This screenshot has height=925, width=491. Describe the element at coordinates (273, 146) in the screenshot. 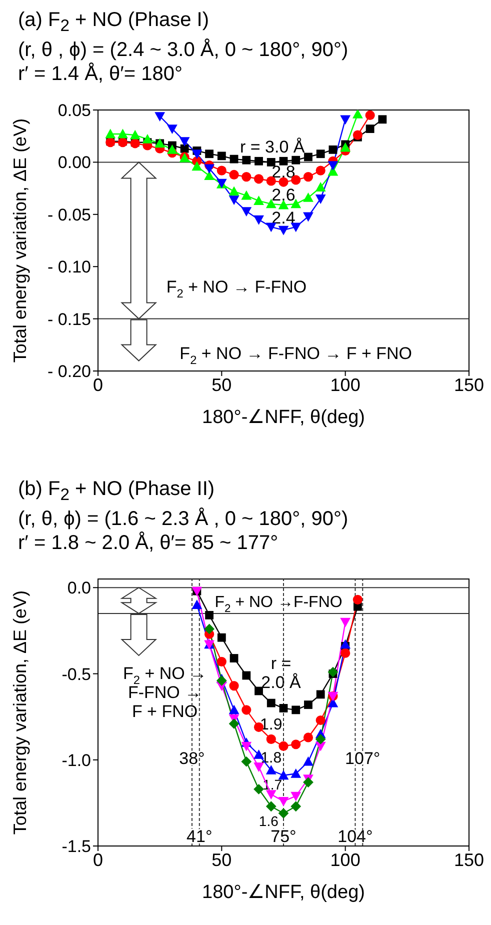

I see `annotation: r = 3.0 Å` at that location.